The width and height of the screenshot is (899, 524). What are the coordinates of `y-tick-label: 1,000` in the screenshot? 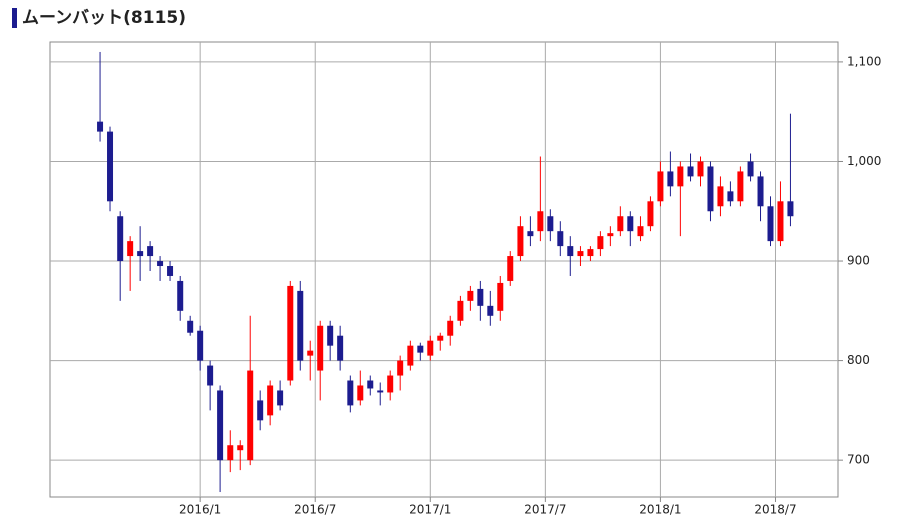 It's located at (864, 161).